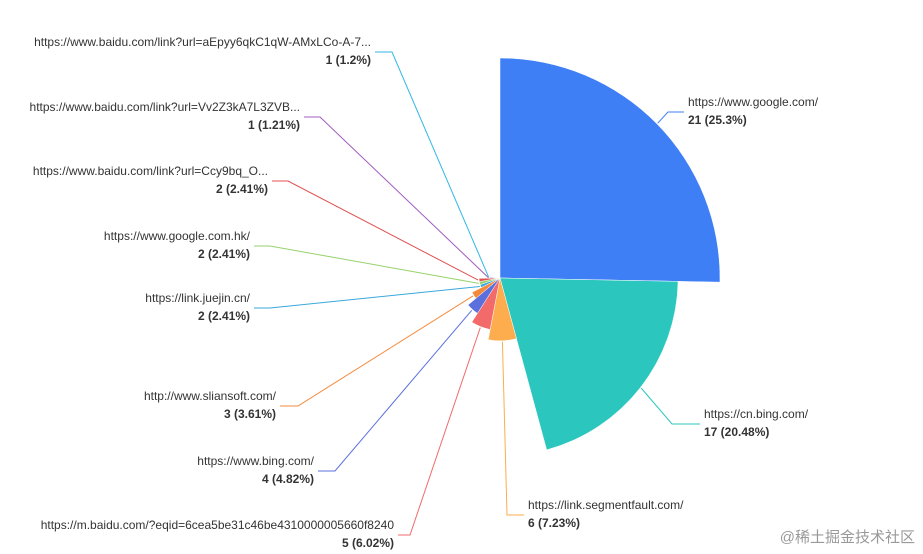 The width and height of the screenshot is (923, 554). What do you see at coordinates (255, 461) in the screenshot?
I see `slice-label: https://www.bing.com/` at bounding box center [255, 461].